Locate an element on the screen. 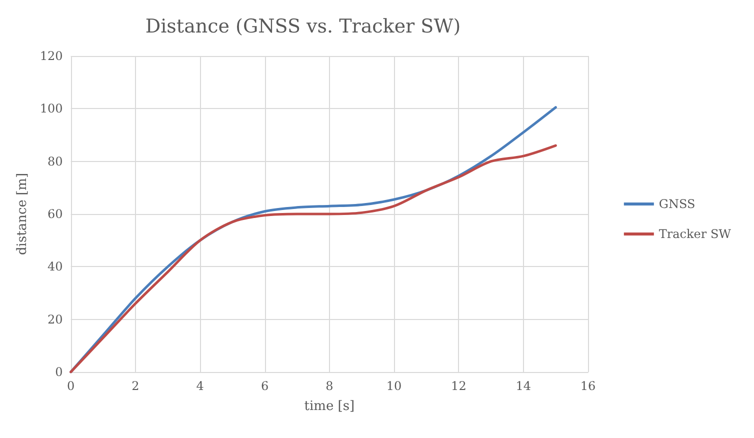 The width and height of the screenshot is (754, 438). x-tick-label: 0 is located at coordinates (70, 386).